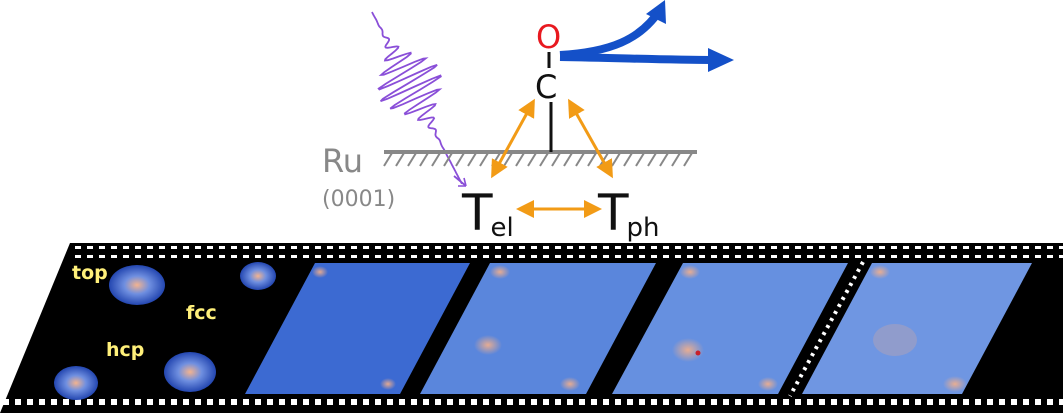  I want to click on desorption-arrow-icon, so click(646, 36).